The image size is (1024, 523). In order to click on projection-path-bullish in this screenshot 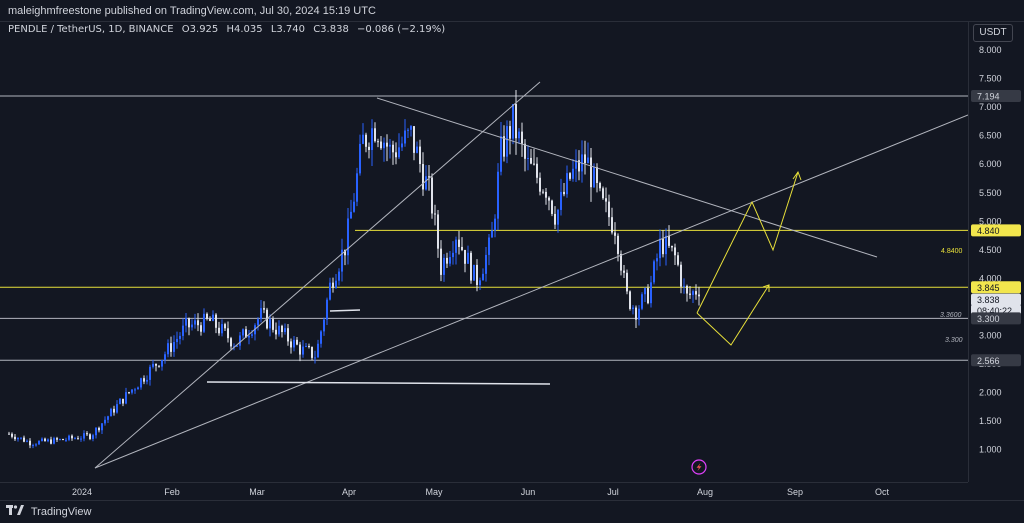, I will do `click(747, 242)`.